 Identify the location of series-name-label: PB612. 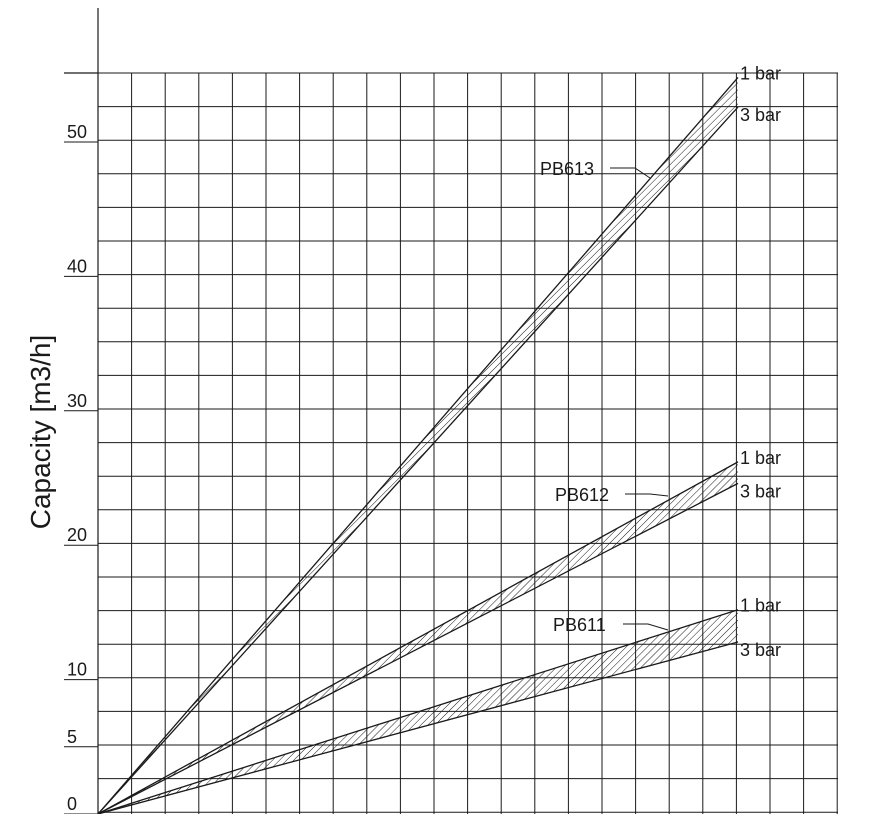
(582, 495).